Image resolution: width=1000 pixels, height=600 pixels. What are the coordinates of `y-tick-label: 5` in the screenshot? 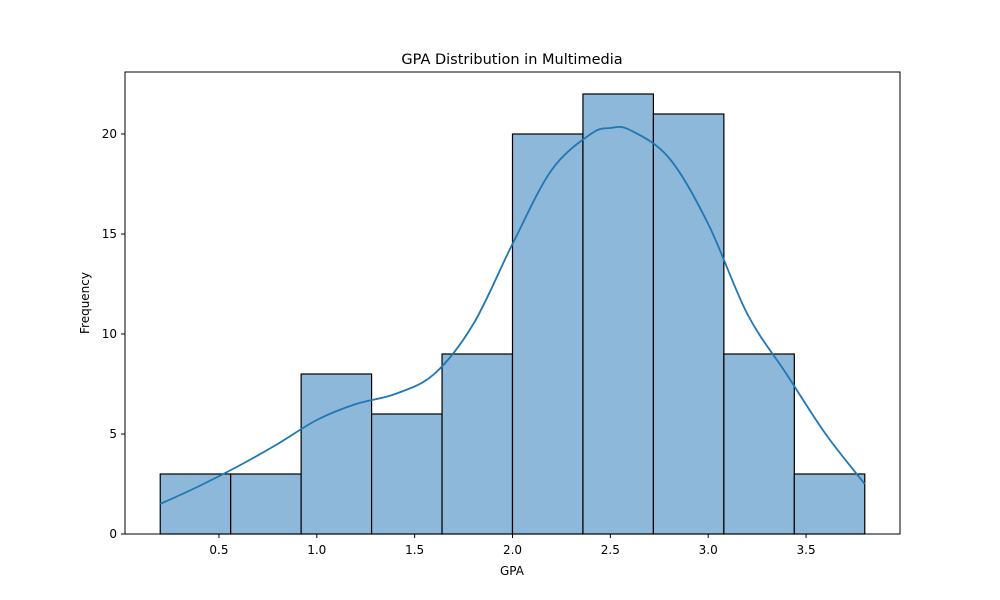 It's located at (113, 434).